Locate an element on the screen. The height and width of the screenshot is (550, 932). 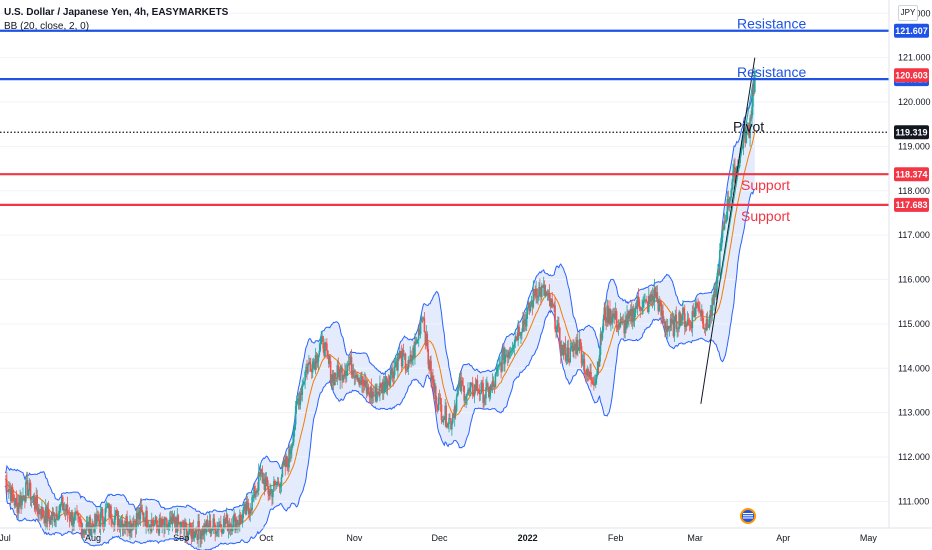
event-icon-stripe is located at coordinates (748, 516).